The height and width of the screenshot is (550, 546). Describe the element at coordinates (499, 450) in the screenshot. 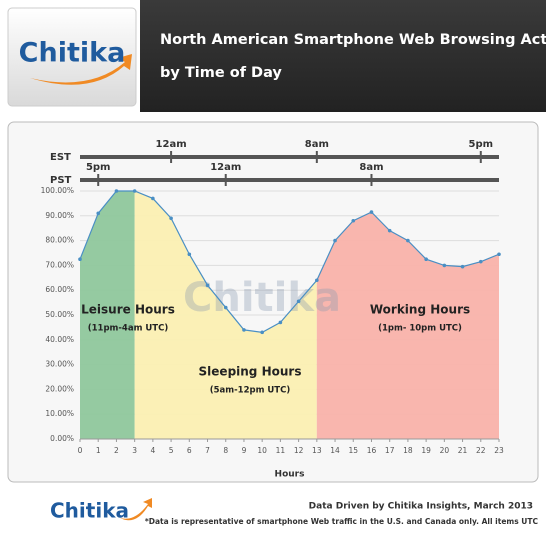

I see `x-tick-label: 23` at that location.